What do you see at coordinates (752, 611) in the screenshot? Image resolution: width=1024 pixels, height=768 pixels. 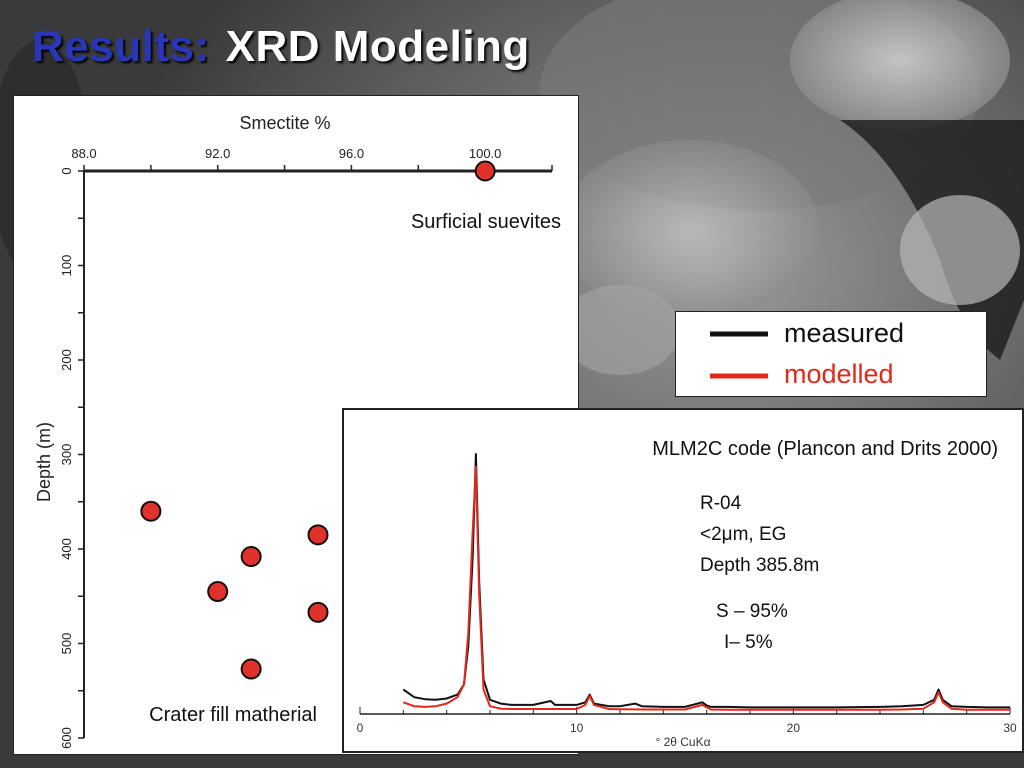 I see `smectite-fraction: S – 95%` at bounding box center [752, 611].